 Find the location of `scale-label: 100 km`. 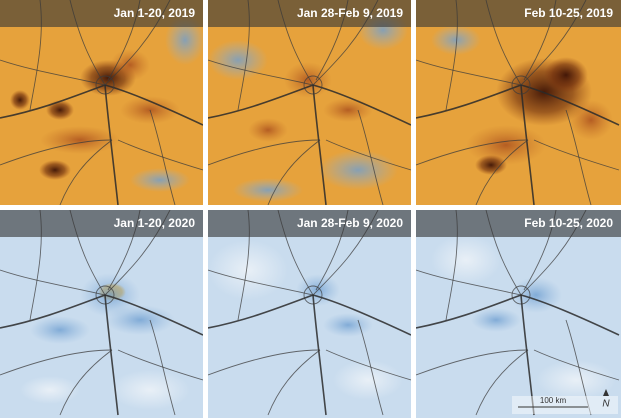

scale-label: 100 km is located at coordinates (553, 400).